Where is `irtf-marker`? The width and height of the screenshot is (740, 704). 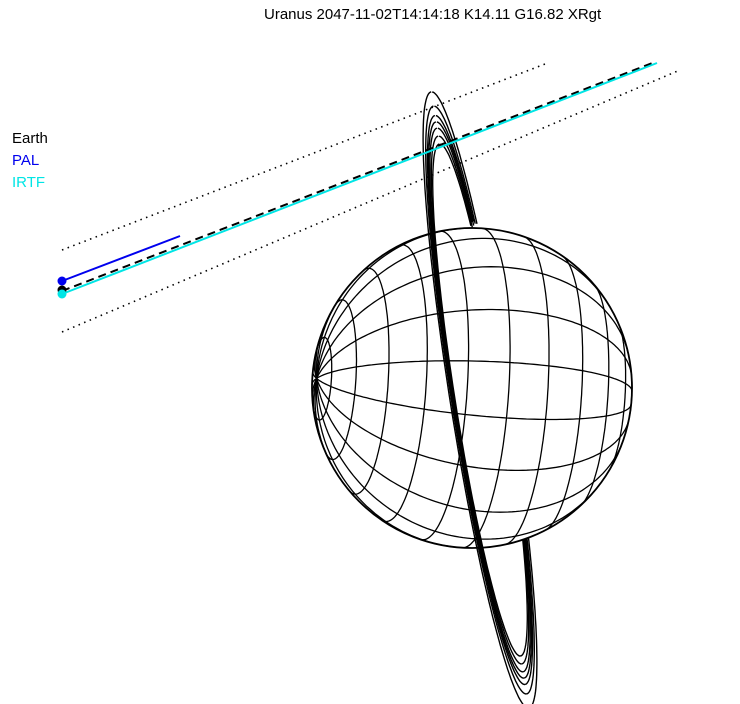
irtf-marker is located at coordinates (62, 294).